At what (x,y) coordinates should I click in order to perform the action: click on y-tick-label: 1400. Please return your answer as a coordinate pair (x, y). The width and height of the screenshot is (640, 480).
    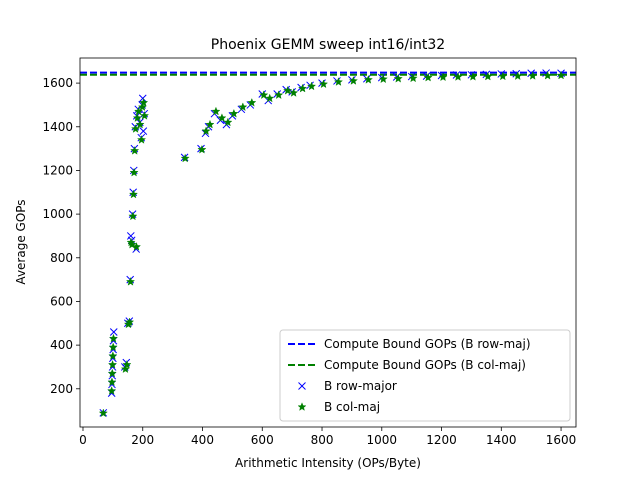
    Looking at the image, I should click on (57, 127).